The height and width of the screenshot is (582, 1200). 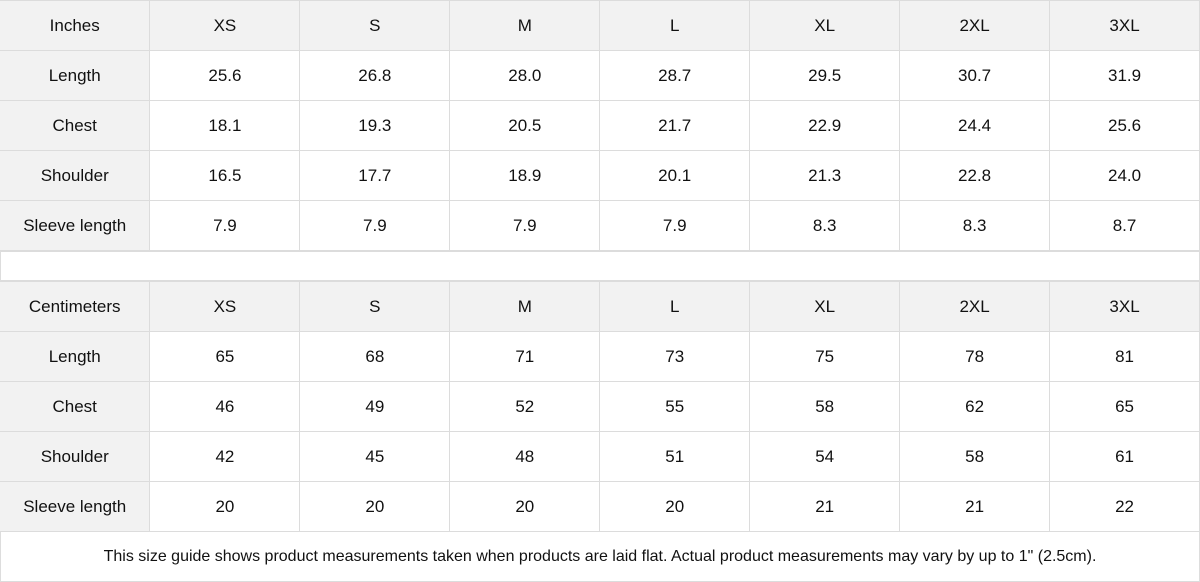 I want to click on measurement-cell: 30.7, so click(x=975, y=75).